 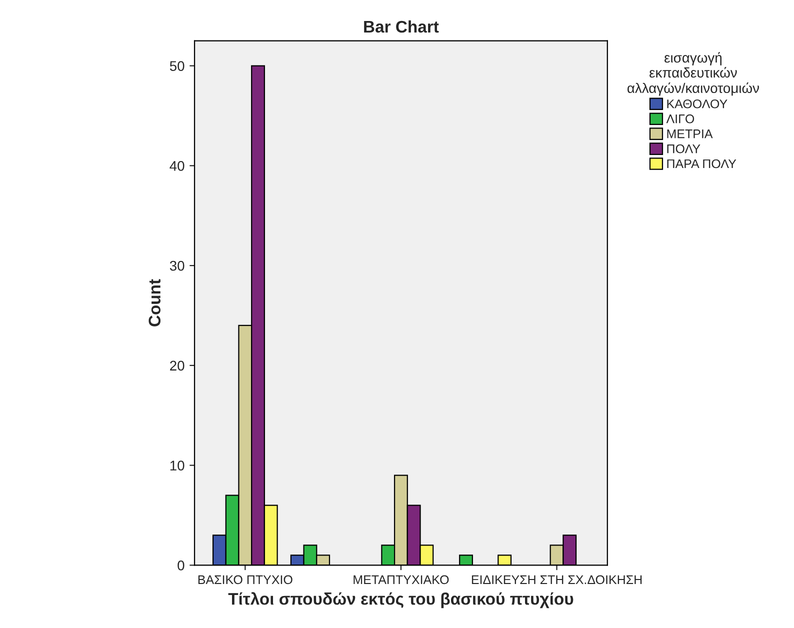 What do you see at coordinates (697, 103) in the screenshot?
I see `legend-label: ΚΑΘΟΛΟΥ` at bounding box center [697, 103].